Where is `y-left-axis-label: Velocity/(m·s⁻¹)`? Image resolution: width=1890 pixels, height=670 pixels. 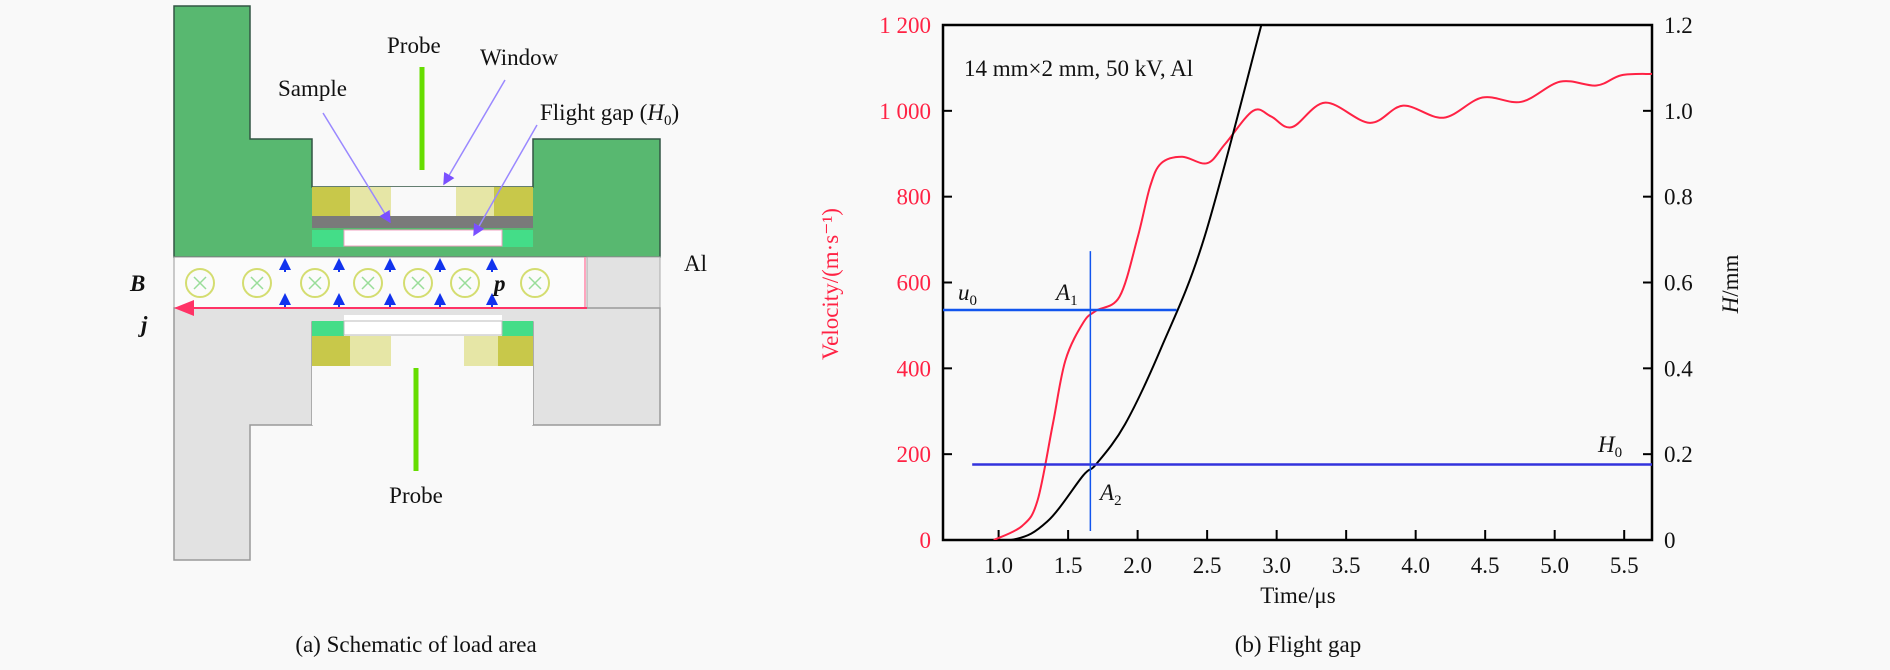
y-left-axis-label: Velocity/(m·s⁻¹) is located at coordinates (830, 284).